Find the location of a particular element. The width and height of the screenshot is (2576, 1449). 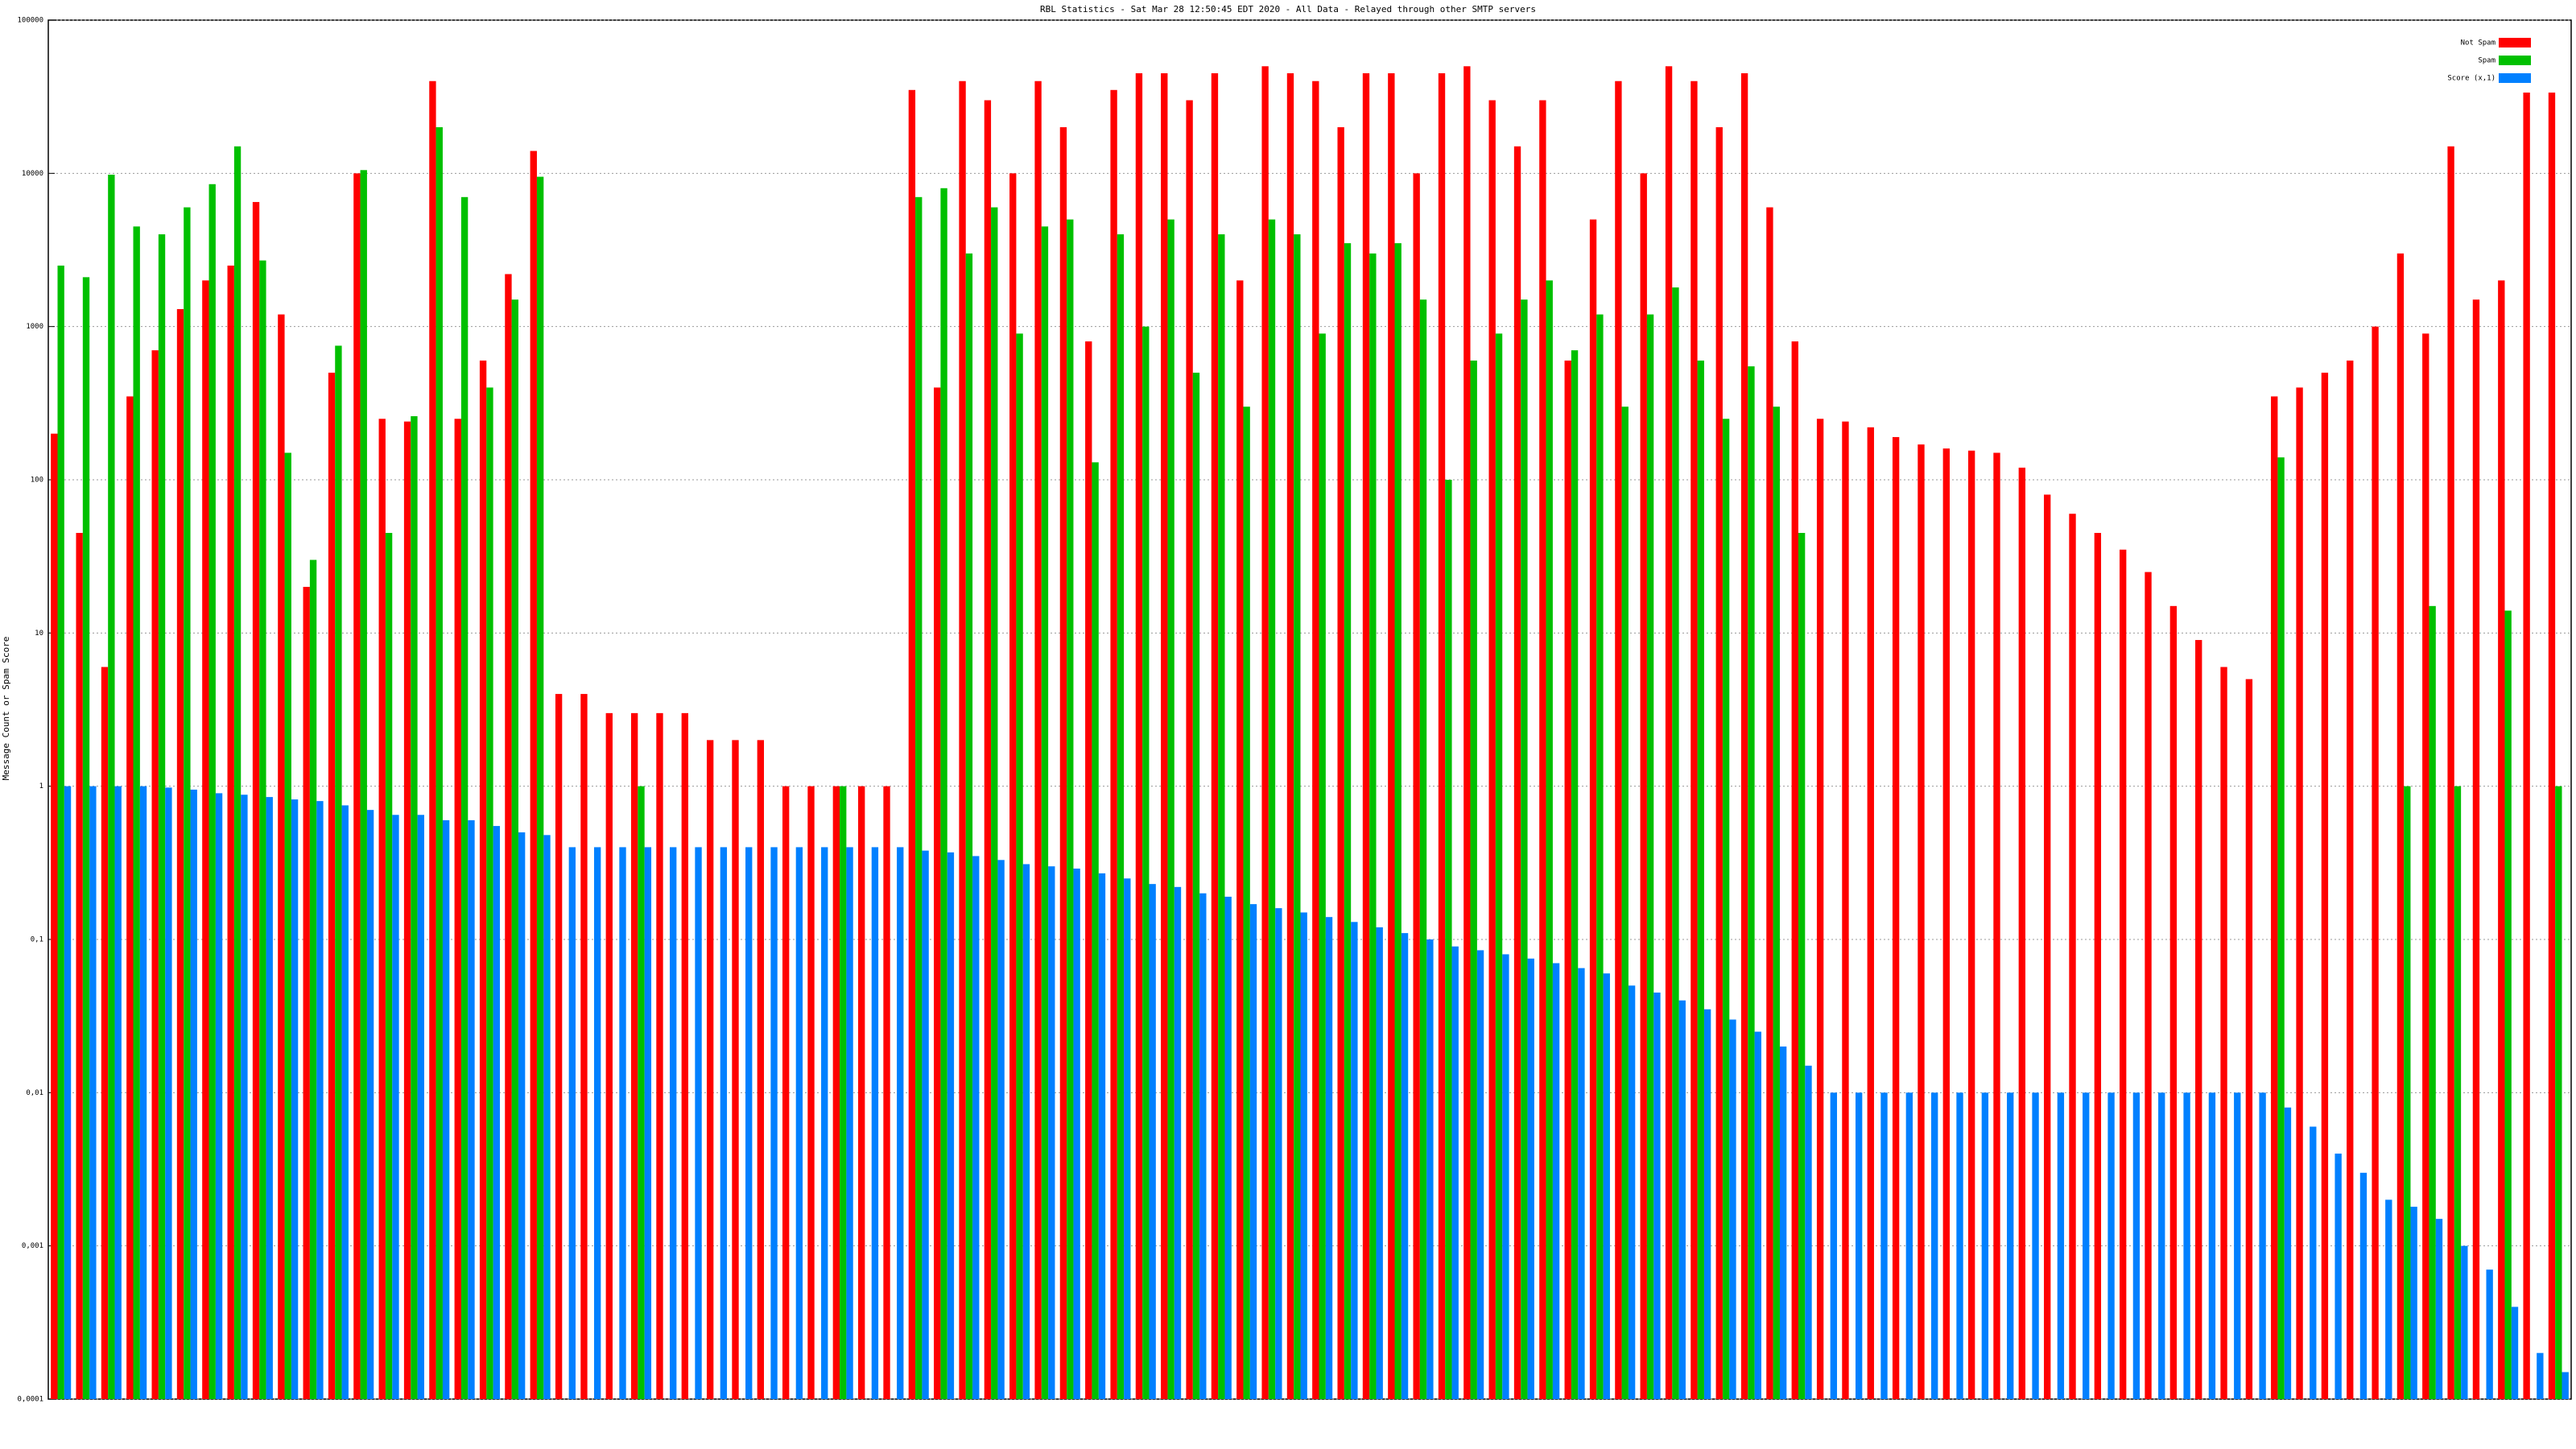

y-tick-label: 0,01 is located at coordinates (34, 1093).